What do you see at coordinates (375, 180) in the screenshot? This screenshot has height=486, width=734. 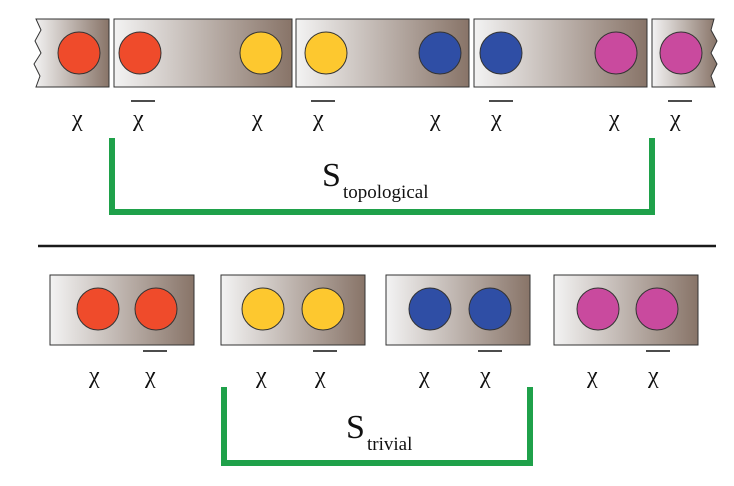 I see `s-topological-label: S topological` at bounding box center [375, 180].